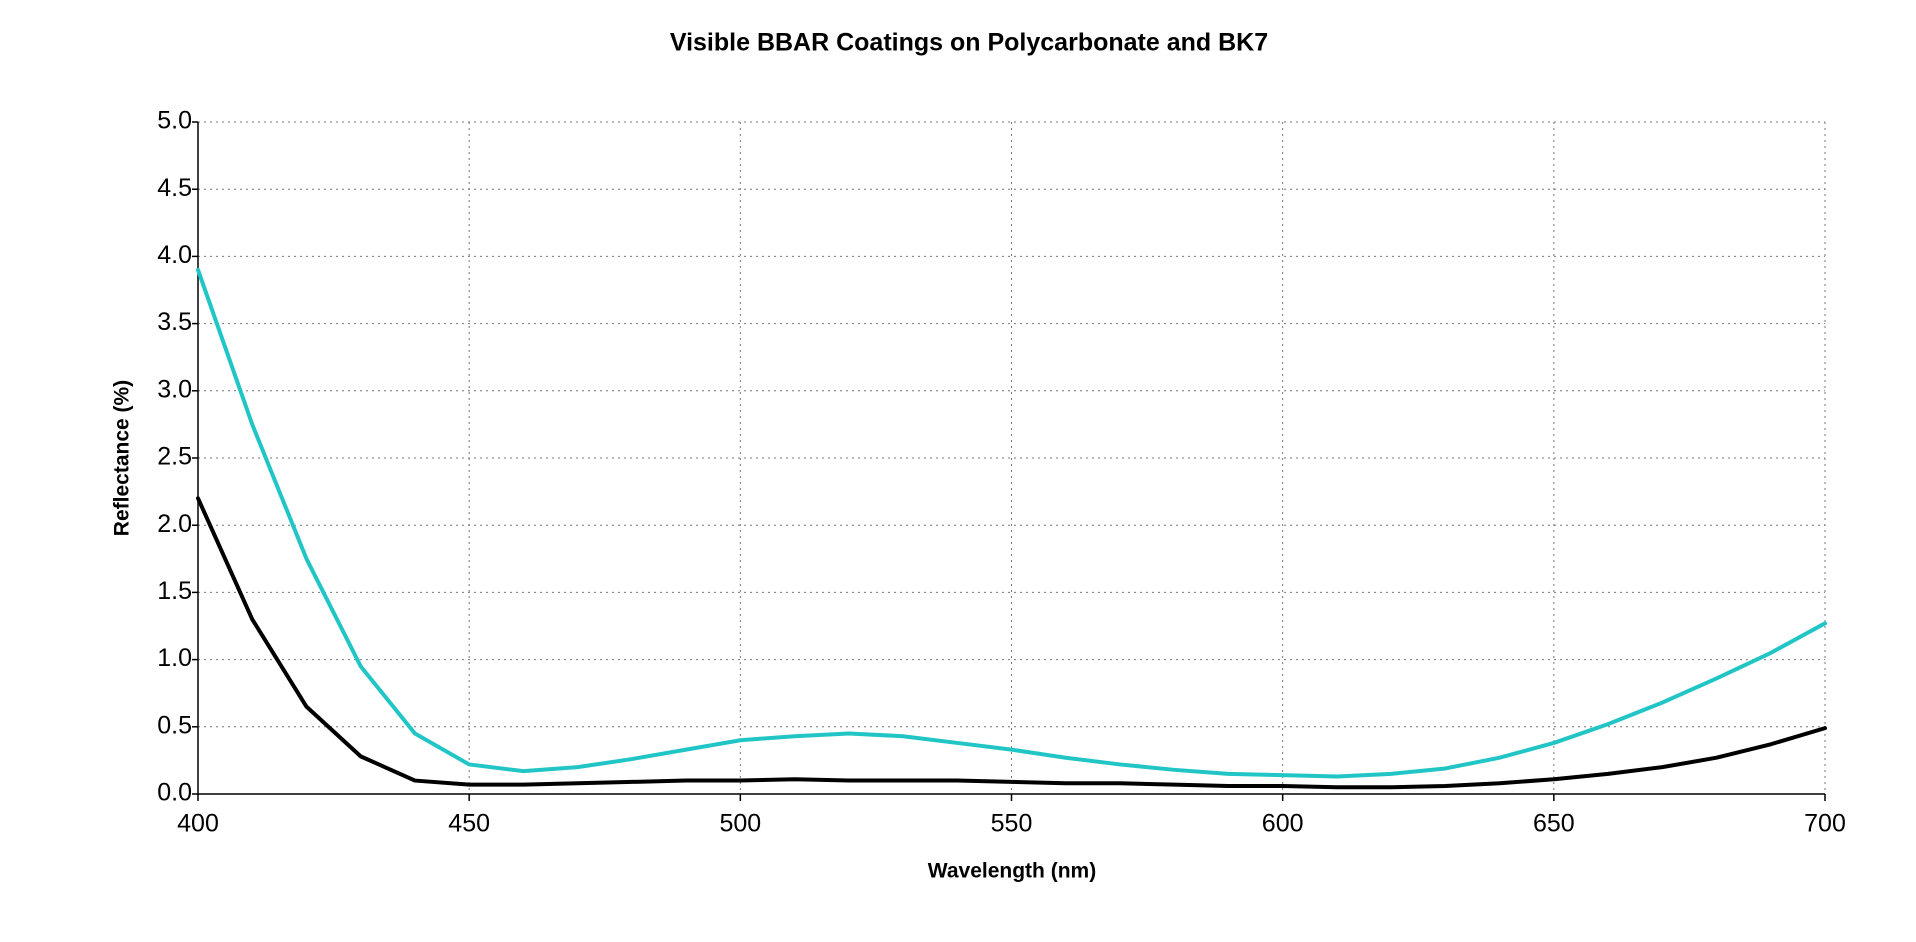 This screenshot has height=942, width=1916. Describe the element at coordinates (1825, 824) in the screenshot. I see `x-tick-label: 700` at that location.